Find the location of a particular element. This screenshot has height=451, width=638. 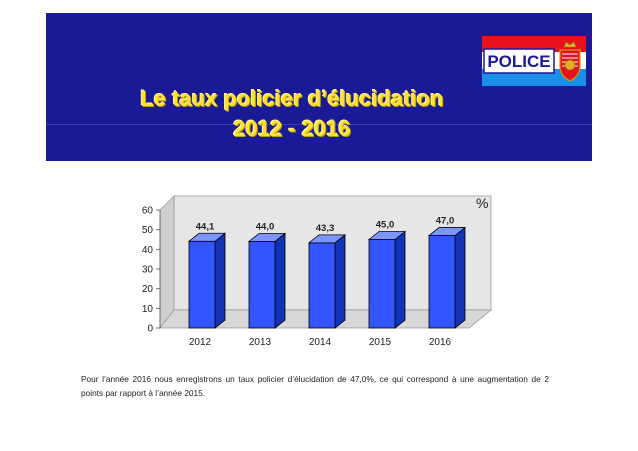

y-tick-label: 20 is located at coordinates (148, 289).